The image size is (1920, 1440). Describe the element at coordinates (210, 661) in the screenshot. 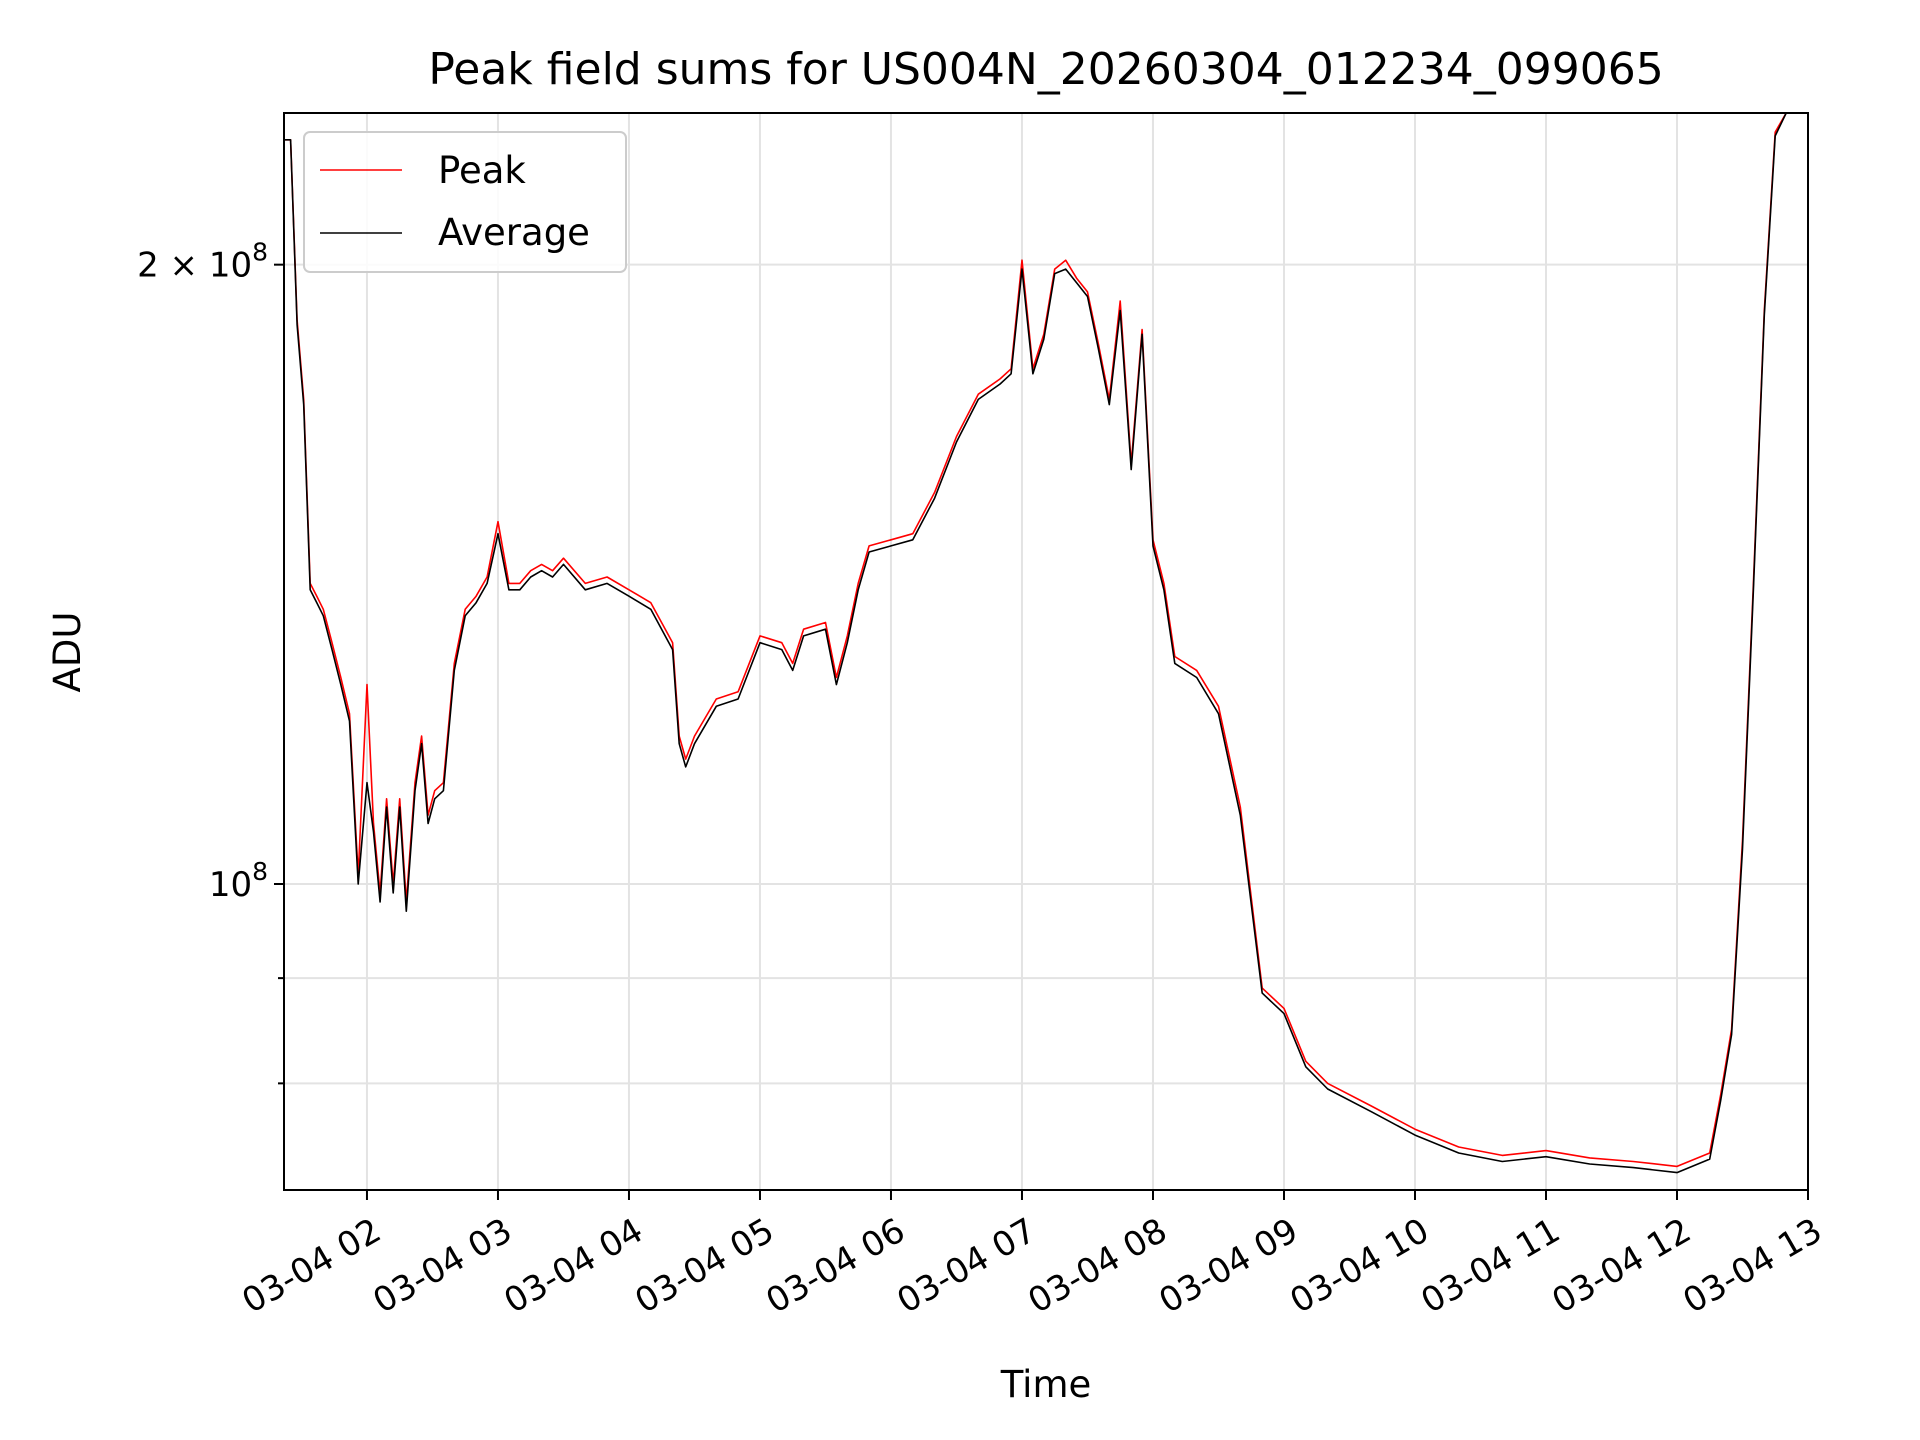

I see `y-axis: 108 2 × 108` at that location.